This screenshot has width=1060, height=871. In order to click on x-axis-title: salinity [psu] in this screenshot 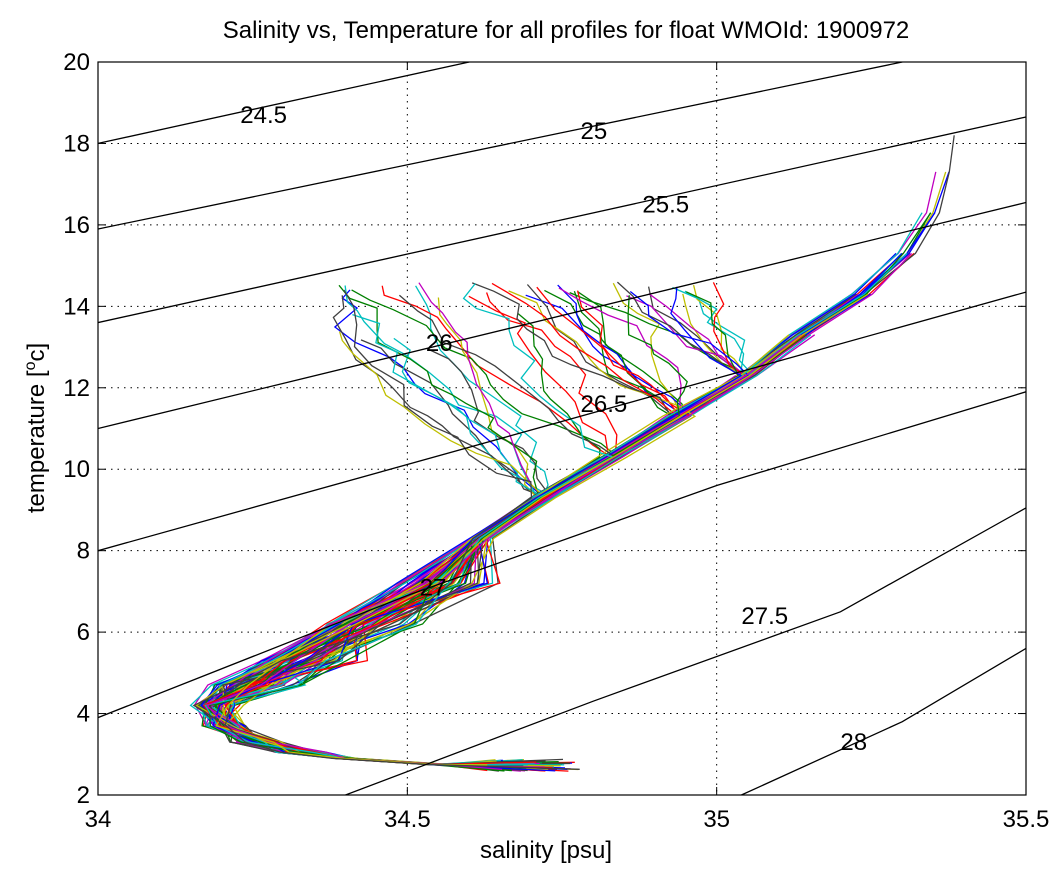, I will do `click(546, 850)`.